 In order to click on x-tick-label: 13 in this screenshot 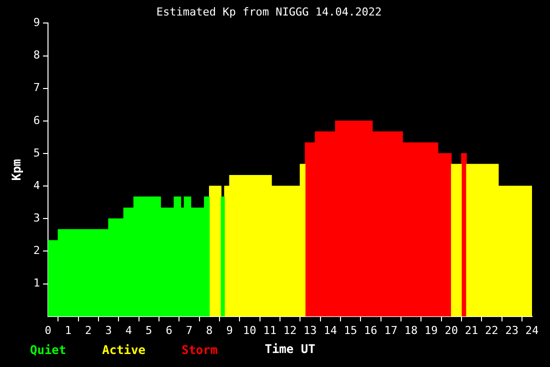, I will do `click(310, 330)`.